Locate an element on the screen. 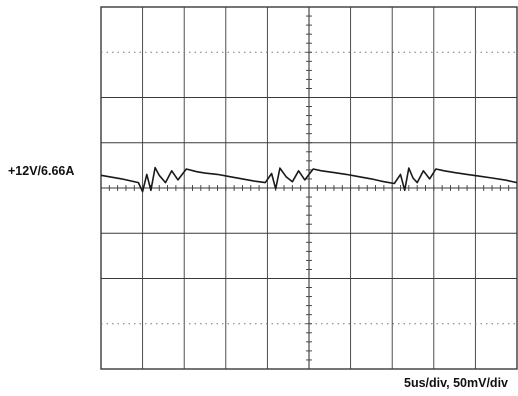 The image size is (518, 396). waveform-trace is located at coordinates (309, 179).